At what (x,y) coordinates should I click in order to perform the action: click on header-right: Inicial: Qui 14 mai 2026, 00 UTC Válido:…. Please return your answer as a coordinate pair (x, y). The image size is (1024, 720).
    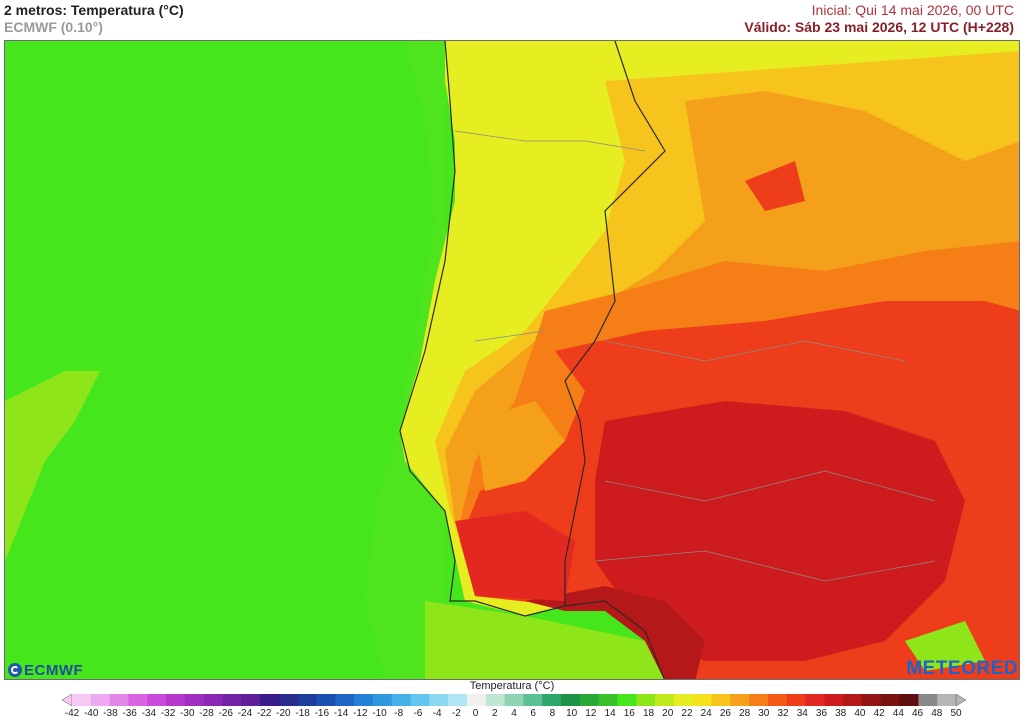
    Looking at the image, I should click on (879, 19).